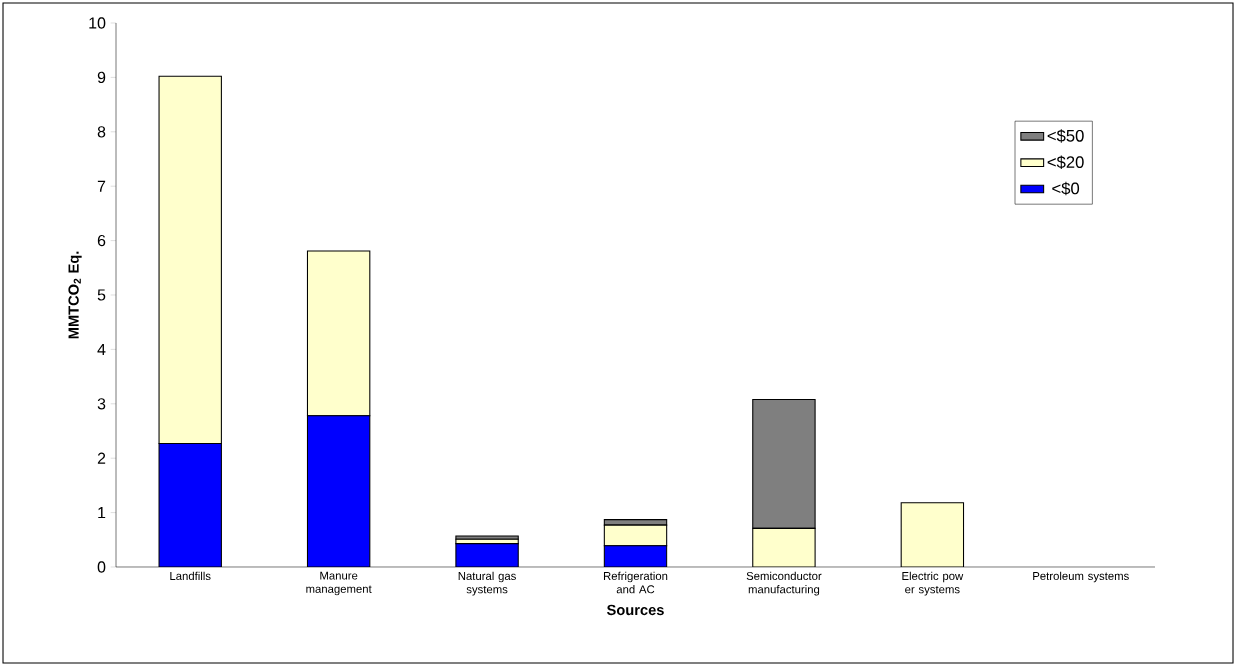 Image resolution: width=1236 pixels, height=666 pixels. I want to click on x-axis-title: Sources, so click(635, 610).